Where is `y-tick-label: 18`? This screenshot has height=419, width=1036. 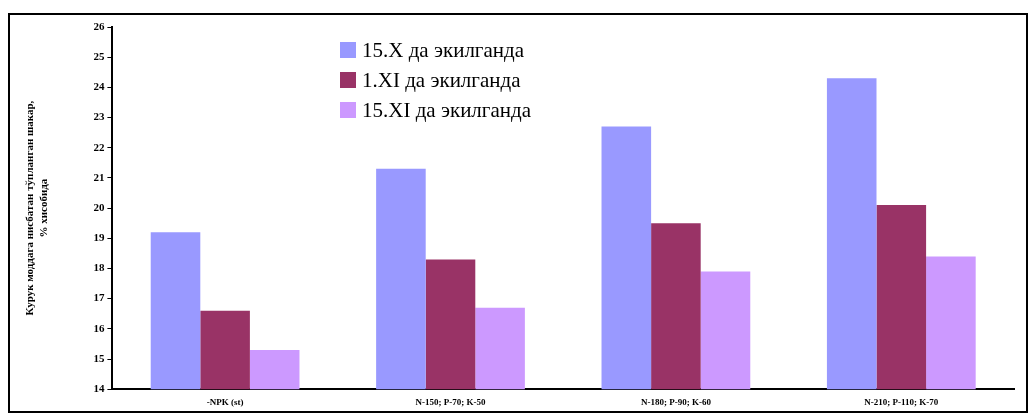
y-tick-label: 18 is located at coordinates (99, 267).